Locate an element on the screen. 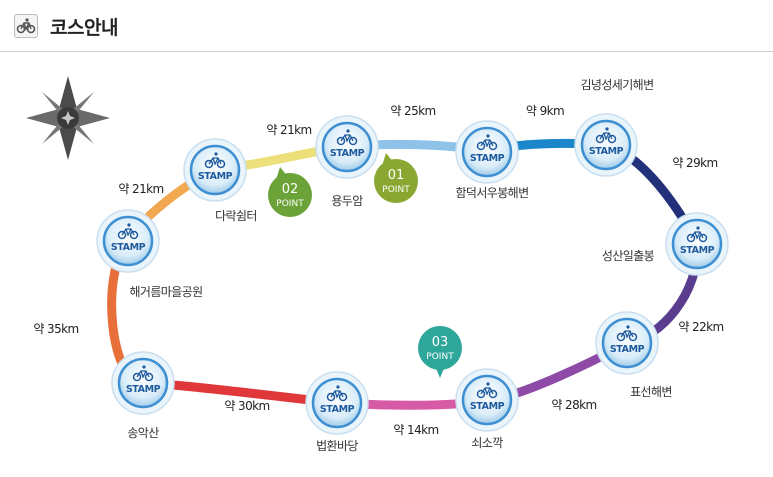 The image size is (773, 477). point-marker-01: 01 POINT is located at coordinates (396, 178).